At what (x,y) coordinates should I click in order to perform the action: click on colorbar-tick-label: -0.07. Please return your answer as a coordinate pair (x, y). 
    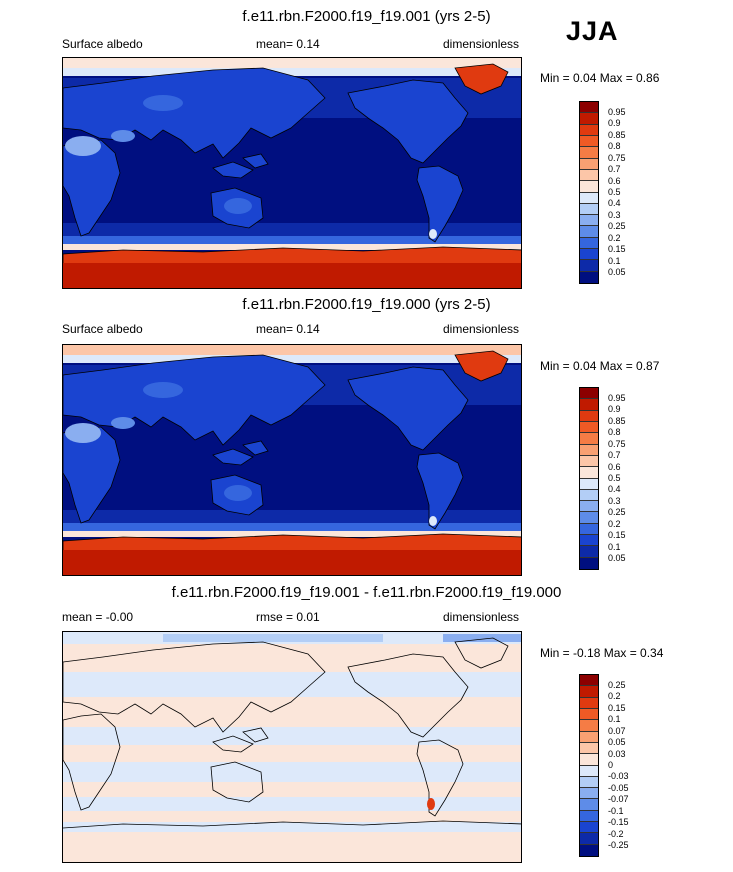
    Looking at the image, I should click on (618, 799).